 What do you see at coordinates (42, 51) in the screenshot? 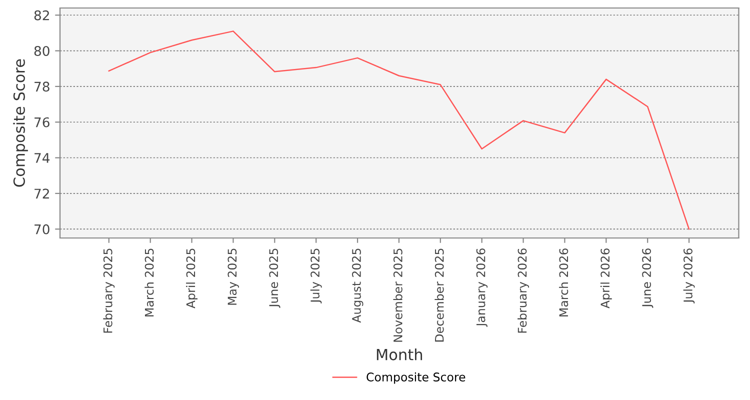
I see `y-tick-label: 80` at bounding box center [42, 51].